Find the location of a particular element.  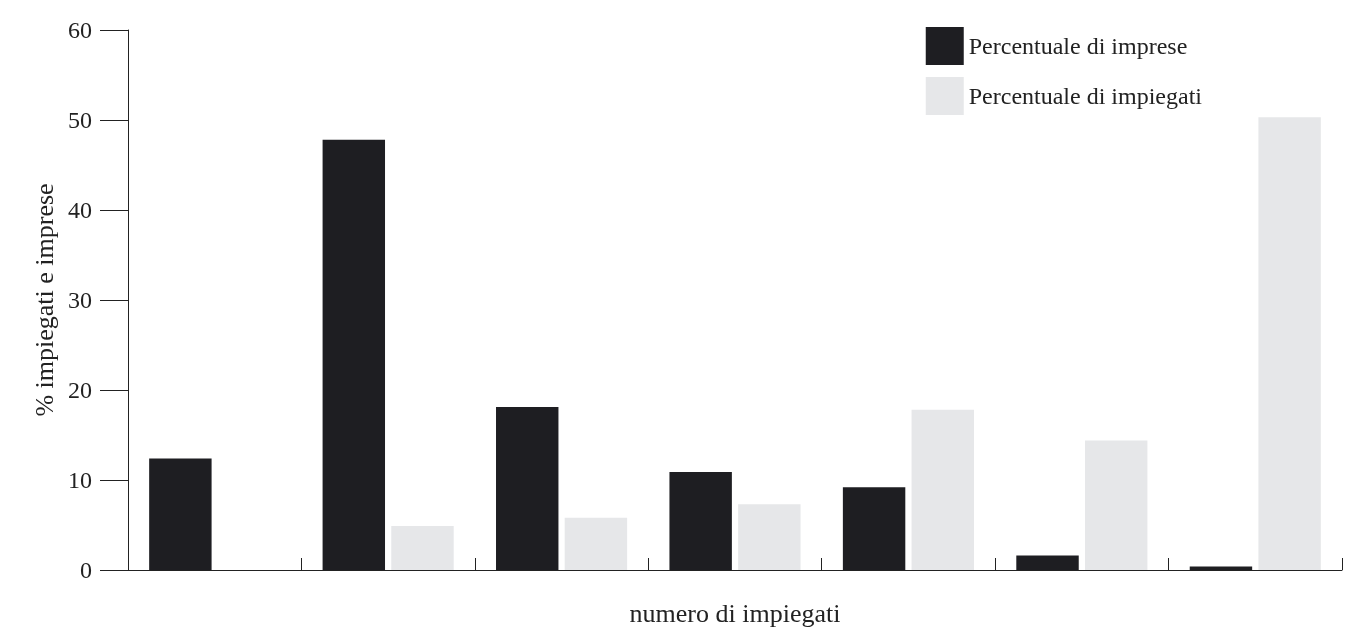

y-tick-label: 20 is located at coordinates (80, 390).